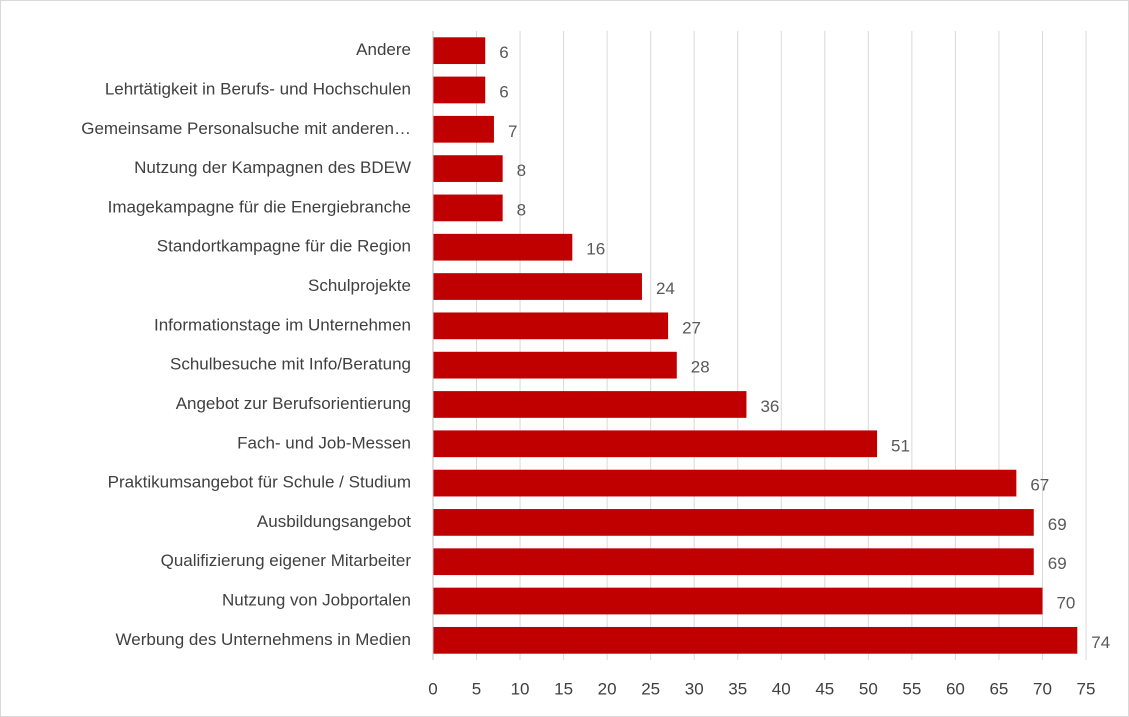  What do you see at coordinates (769, 406) in the screenshot?
I see `value-label: 36` at bounding box center [769, 406].